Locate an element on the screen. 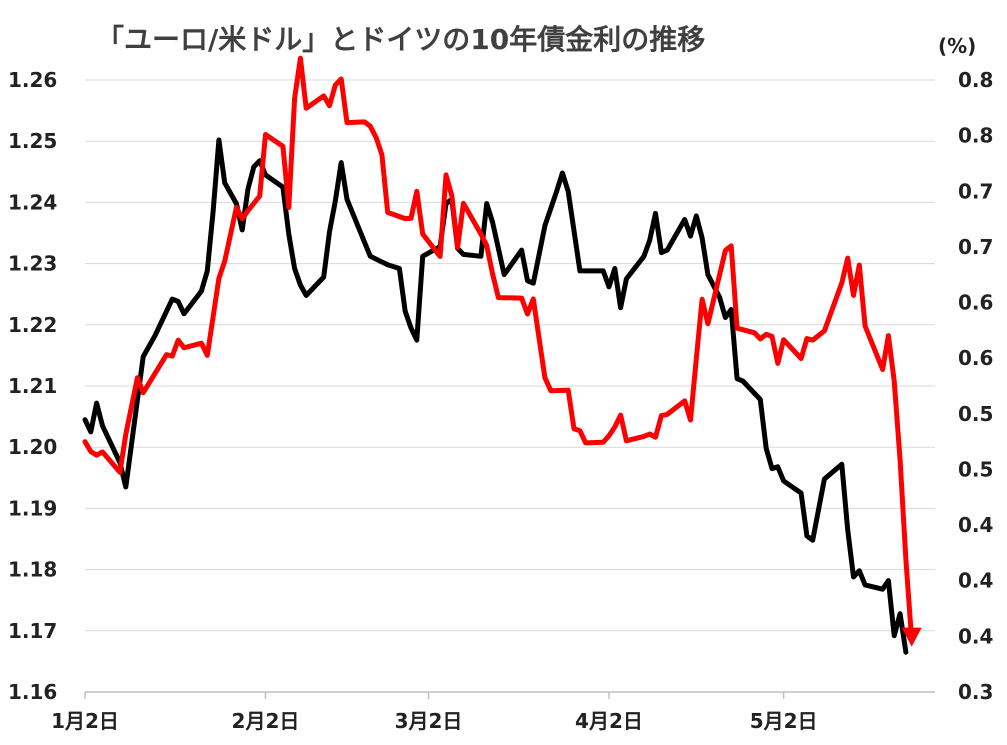 The width and height of the screenshot is (1007, 745). red-series-arrowhead is located at coordinates (911, 637).